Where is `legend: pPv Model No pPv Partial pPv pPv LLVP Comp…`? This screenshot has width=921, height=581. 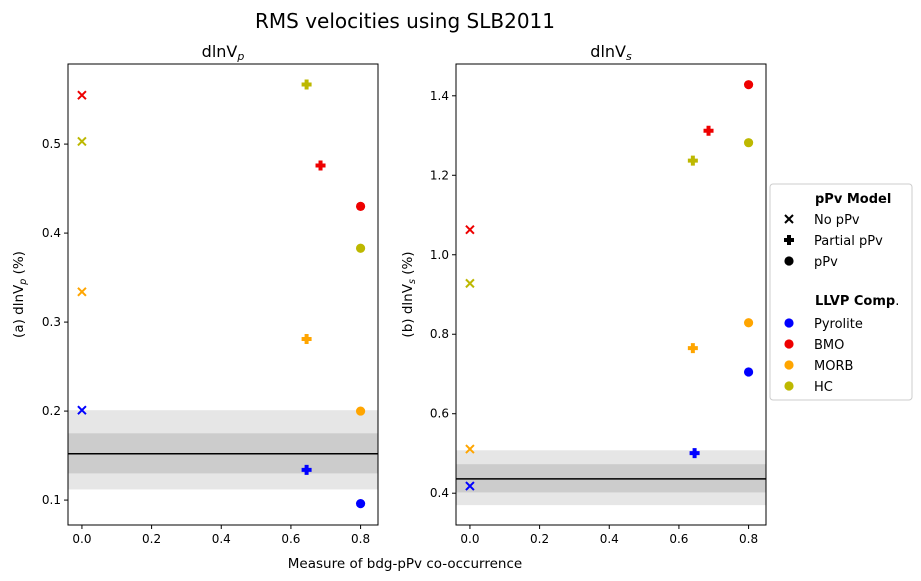
legend: pPv Model No pPv Partial pPv pPv LLVP Comp… is located at coordinates (841, 292).